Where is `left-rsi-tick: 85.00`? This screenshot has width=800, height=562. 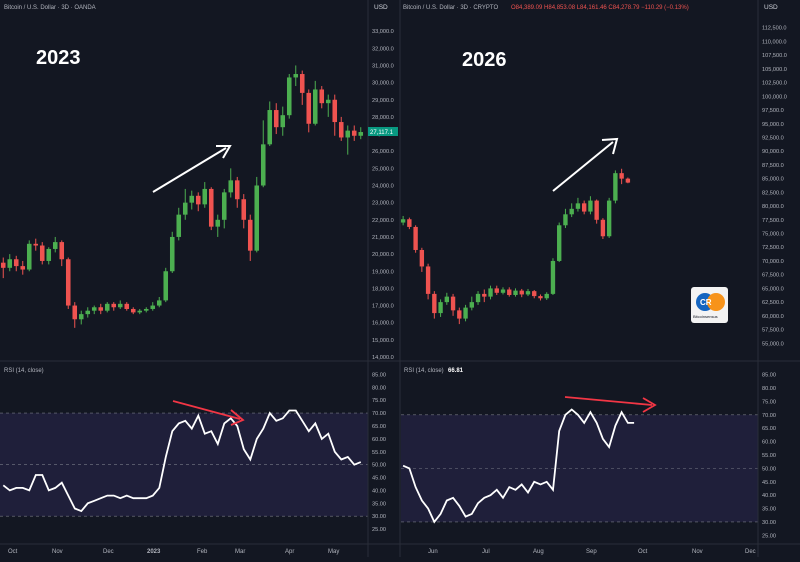
left-rsi-tick: 85.00 is located at coordinates (379, 375).